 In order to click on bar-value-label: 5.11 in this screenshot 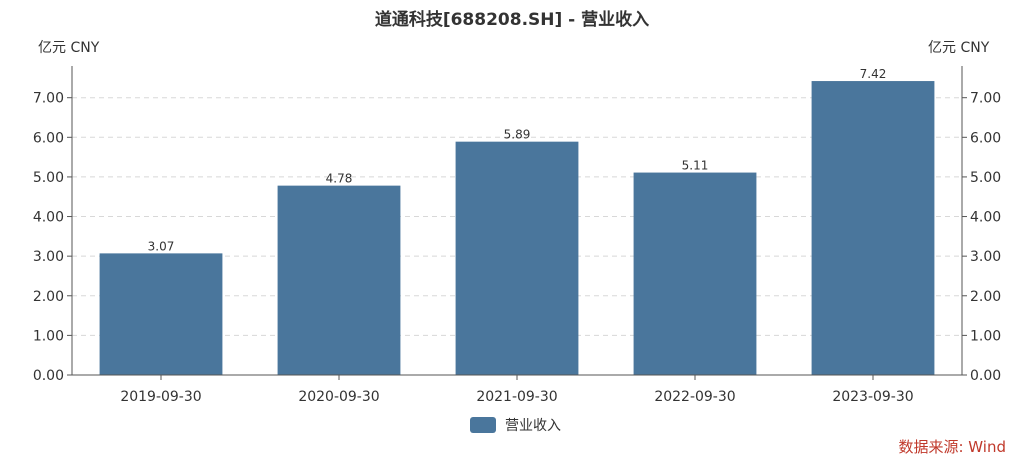, I will do `click(695, 166)`.